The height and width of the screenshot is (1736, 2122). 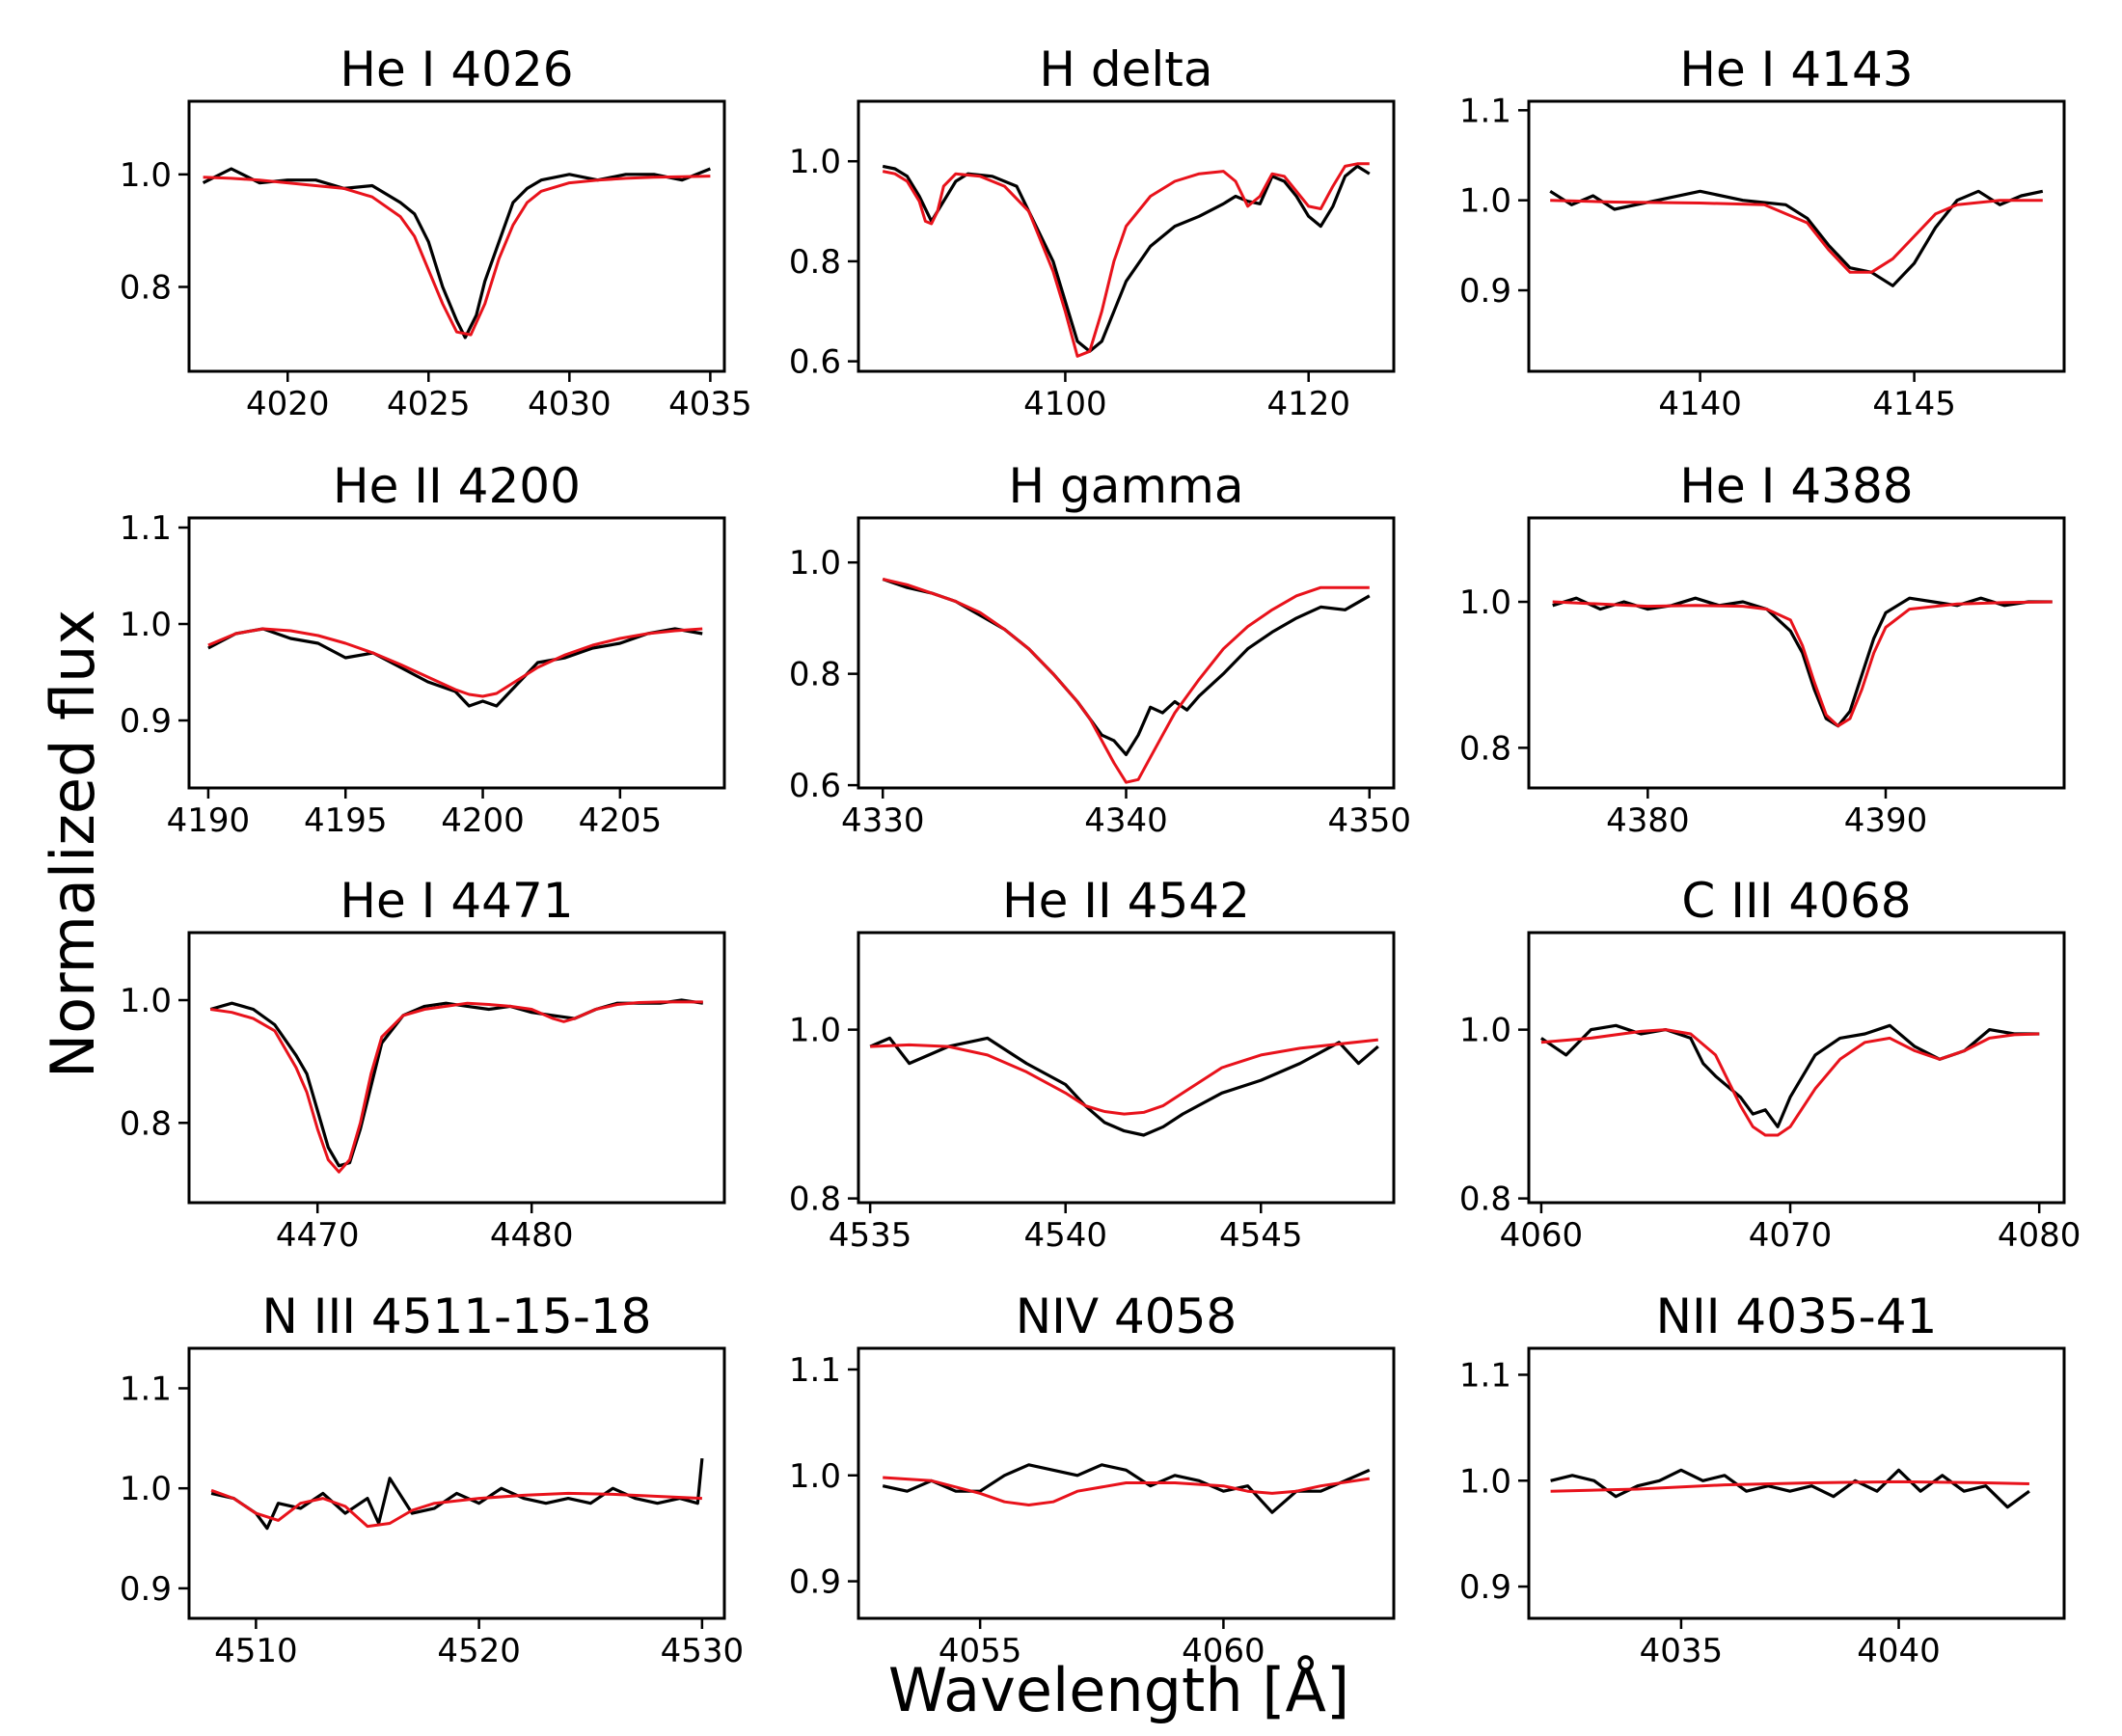 What do you see at coordinates (479, 1651) in the screenshot?
I see `x-tick-label: 4520` at bounding box center [479, 1651].